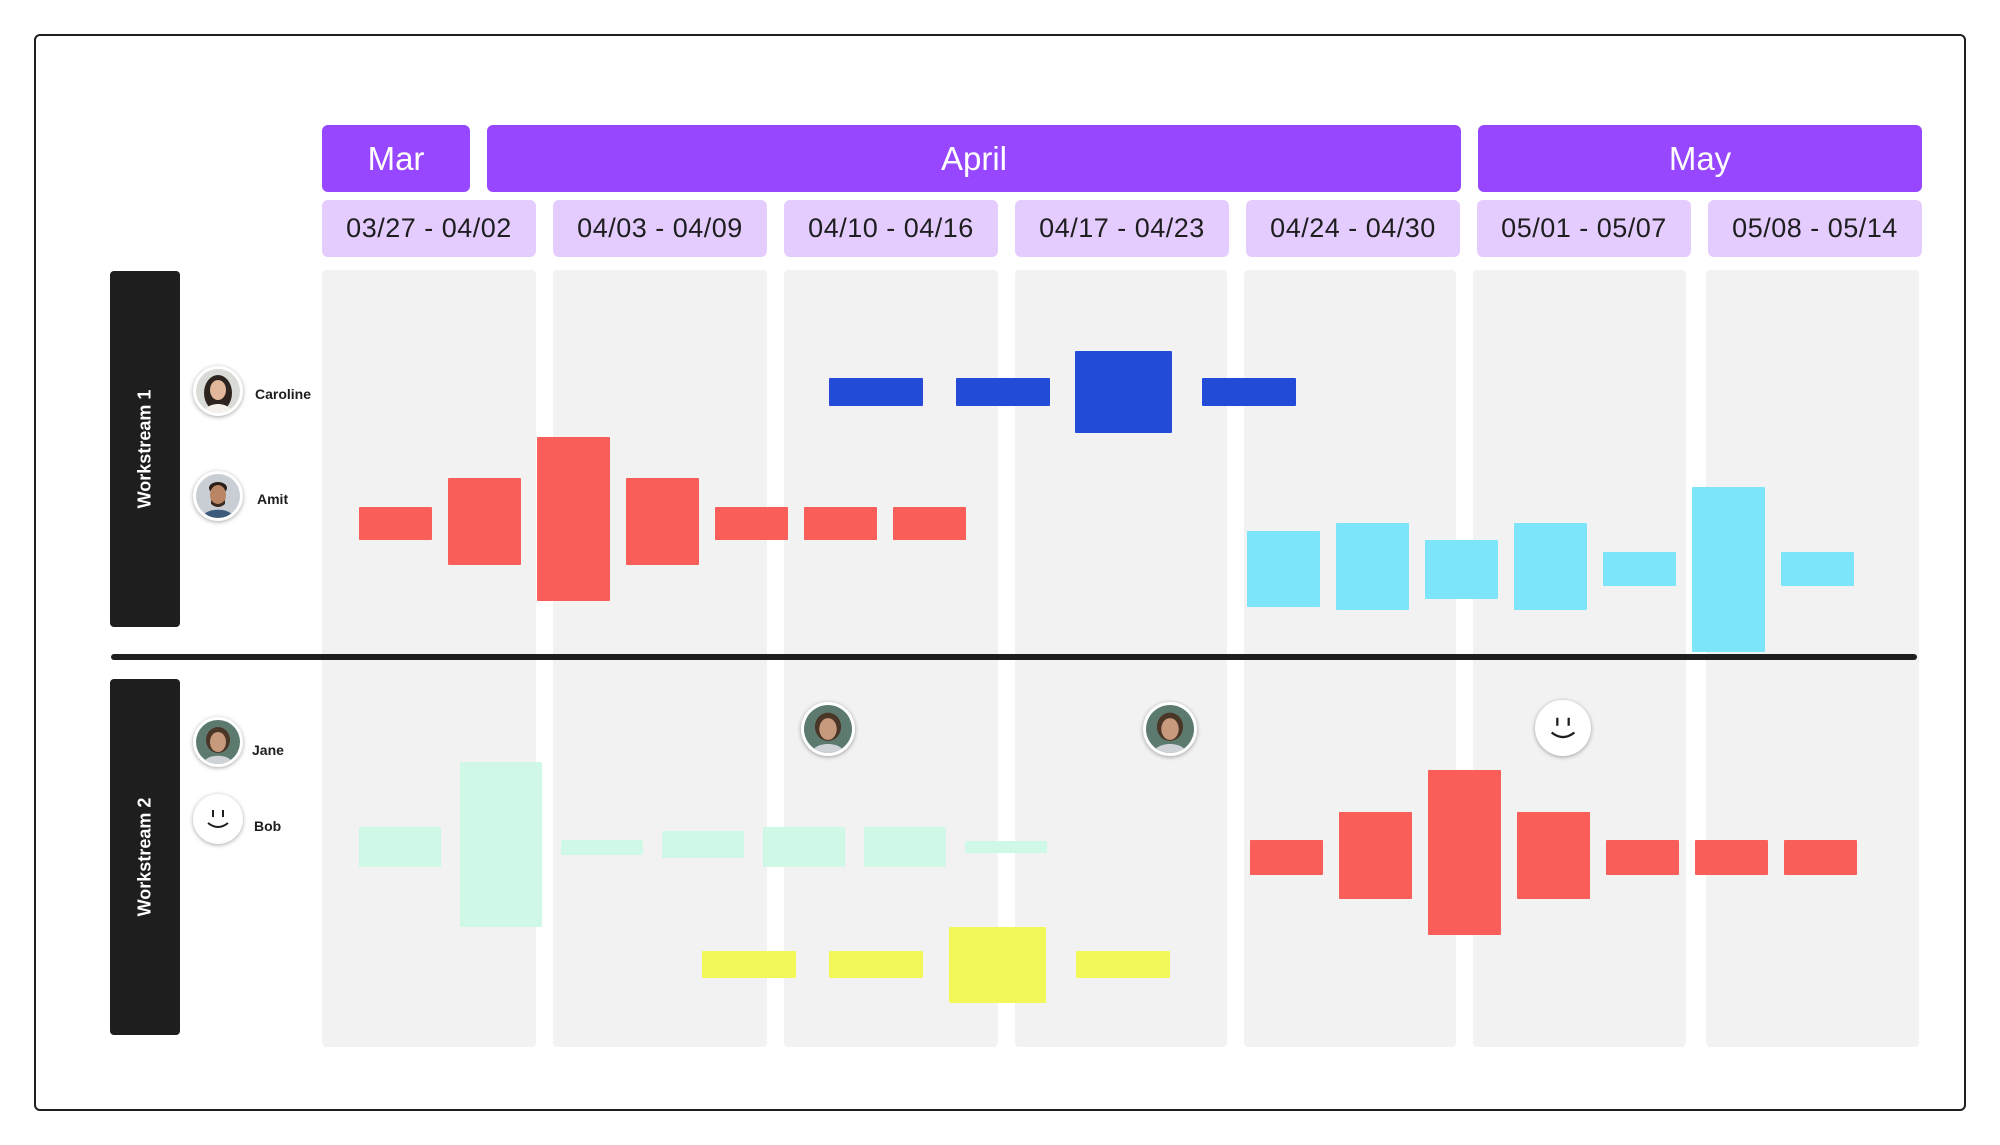 This screenshot has width=2000, height=1145. Describe the element at coordinates (273, 499) in the screenshot. I see `person-name: Amit` at that location.